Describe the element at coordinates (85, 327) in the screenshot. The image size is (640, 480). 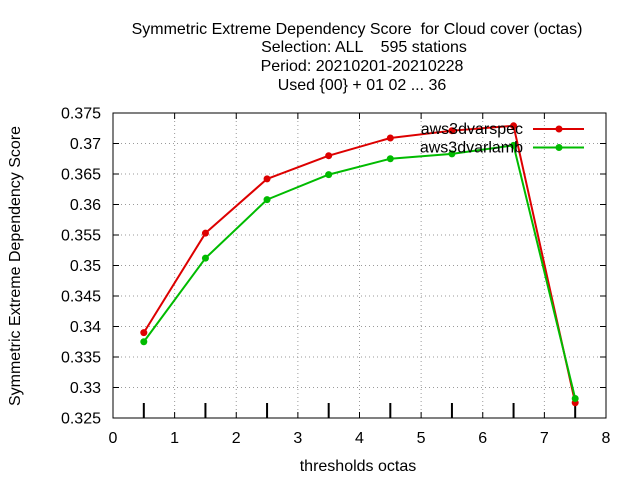
I see `y-tick-label: 0.34` at that location.